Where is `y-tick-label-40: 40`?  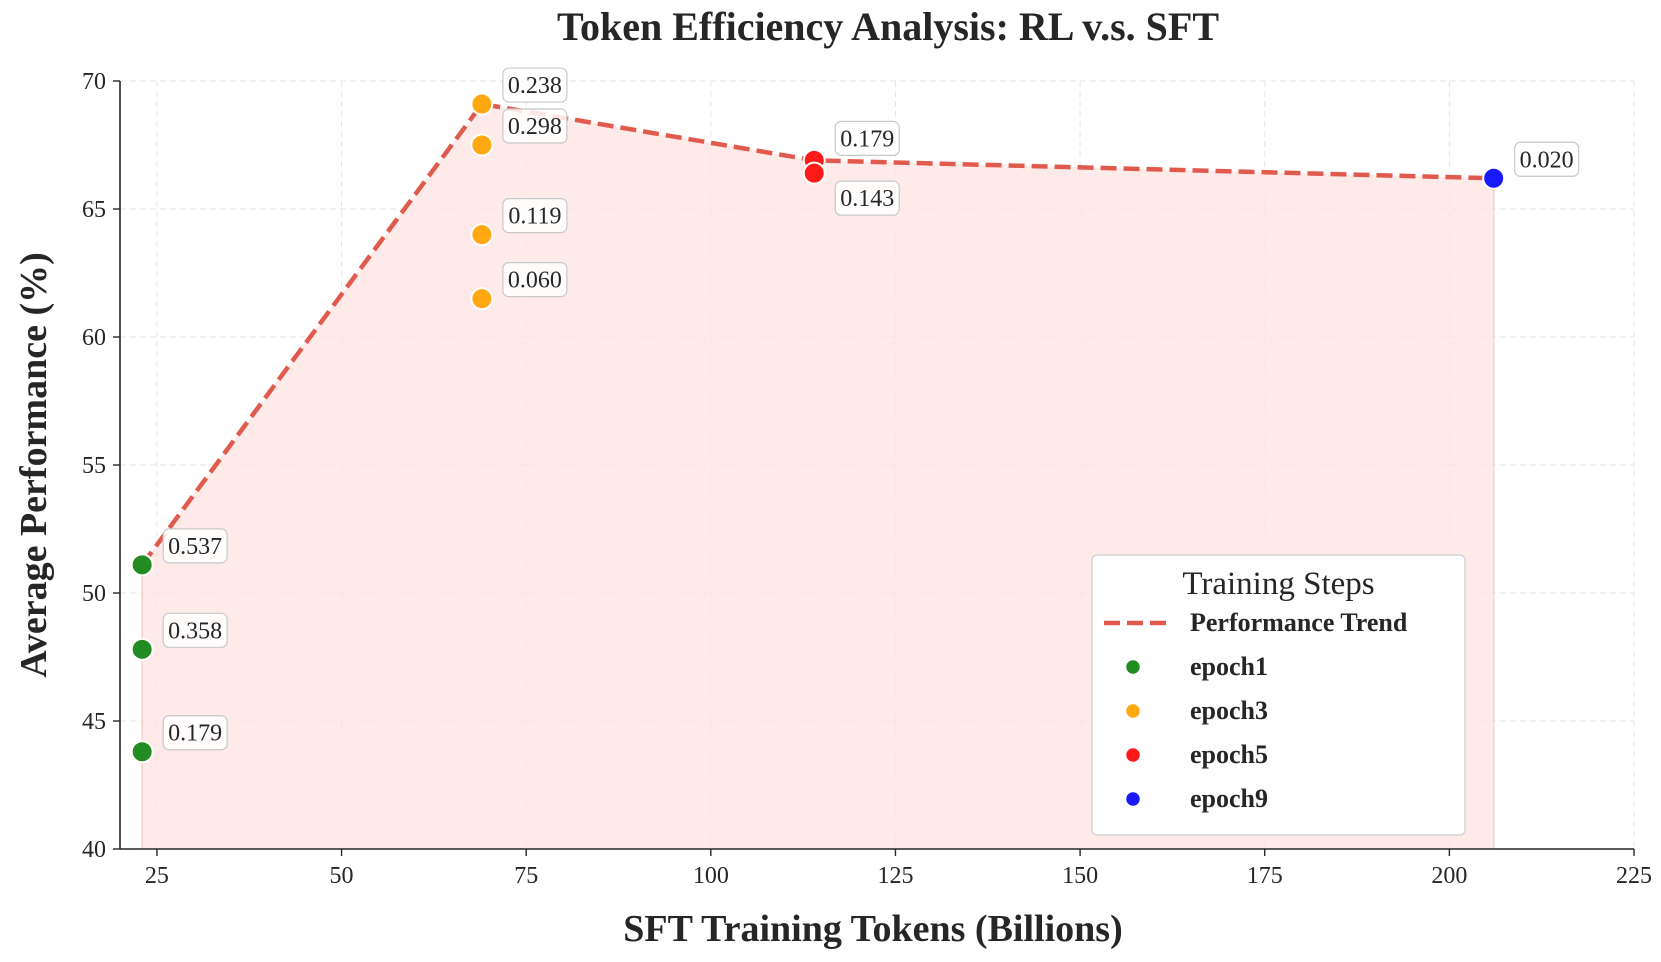 y-tick-label-40: 40 is located at coordinates (94, 850).